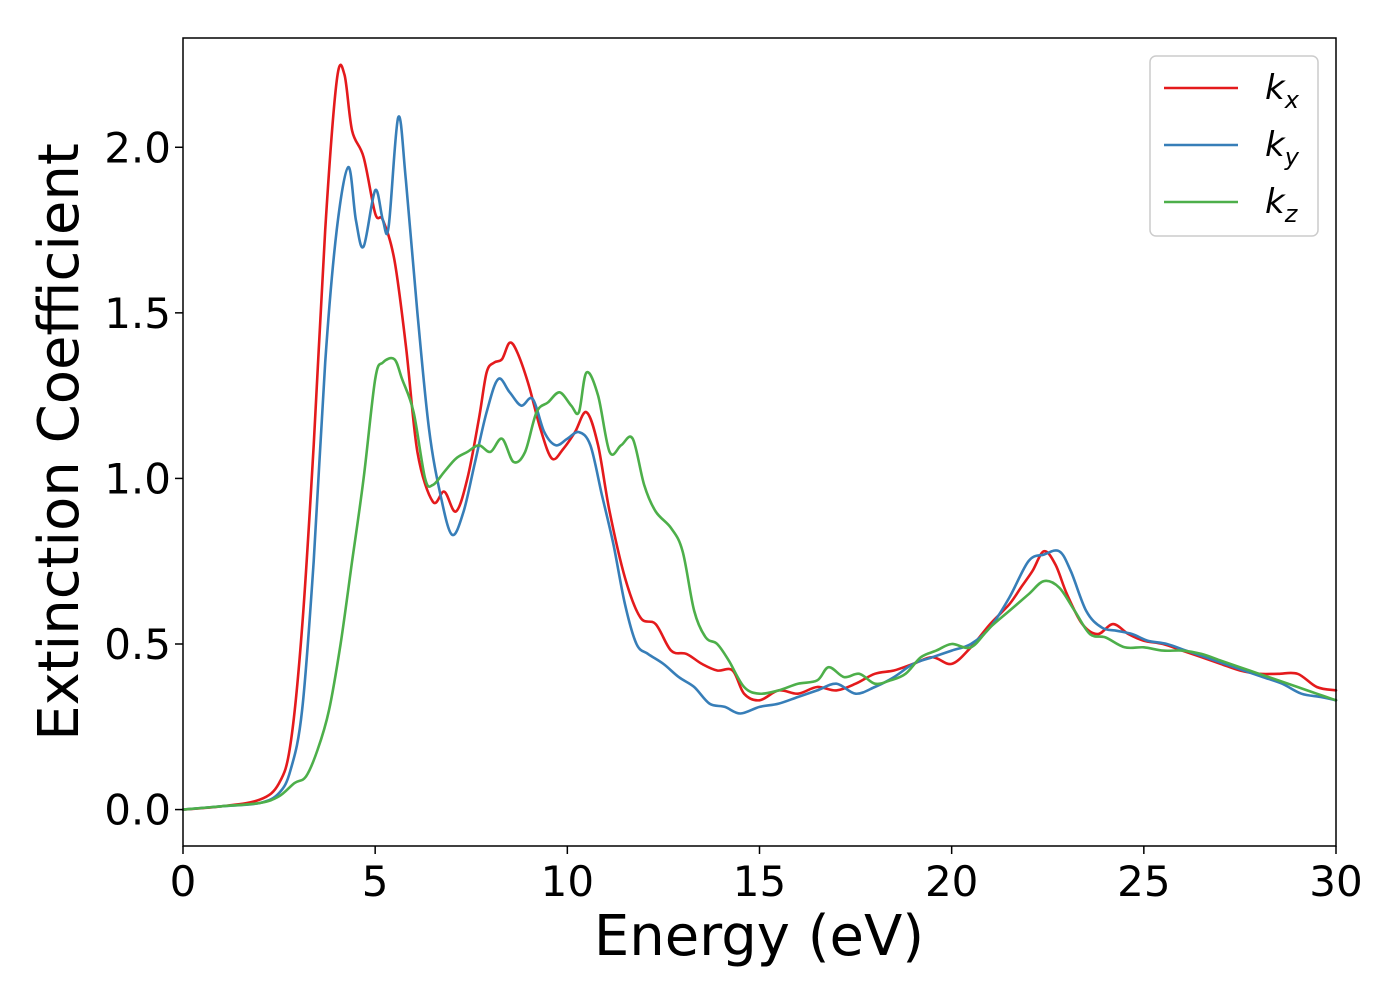  I want to click on y-axis-ticks: 0.0 0.5 1.0 1.5 2.0, so click(143, 479).